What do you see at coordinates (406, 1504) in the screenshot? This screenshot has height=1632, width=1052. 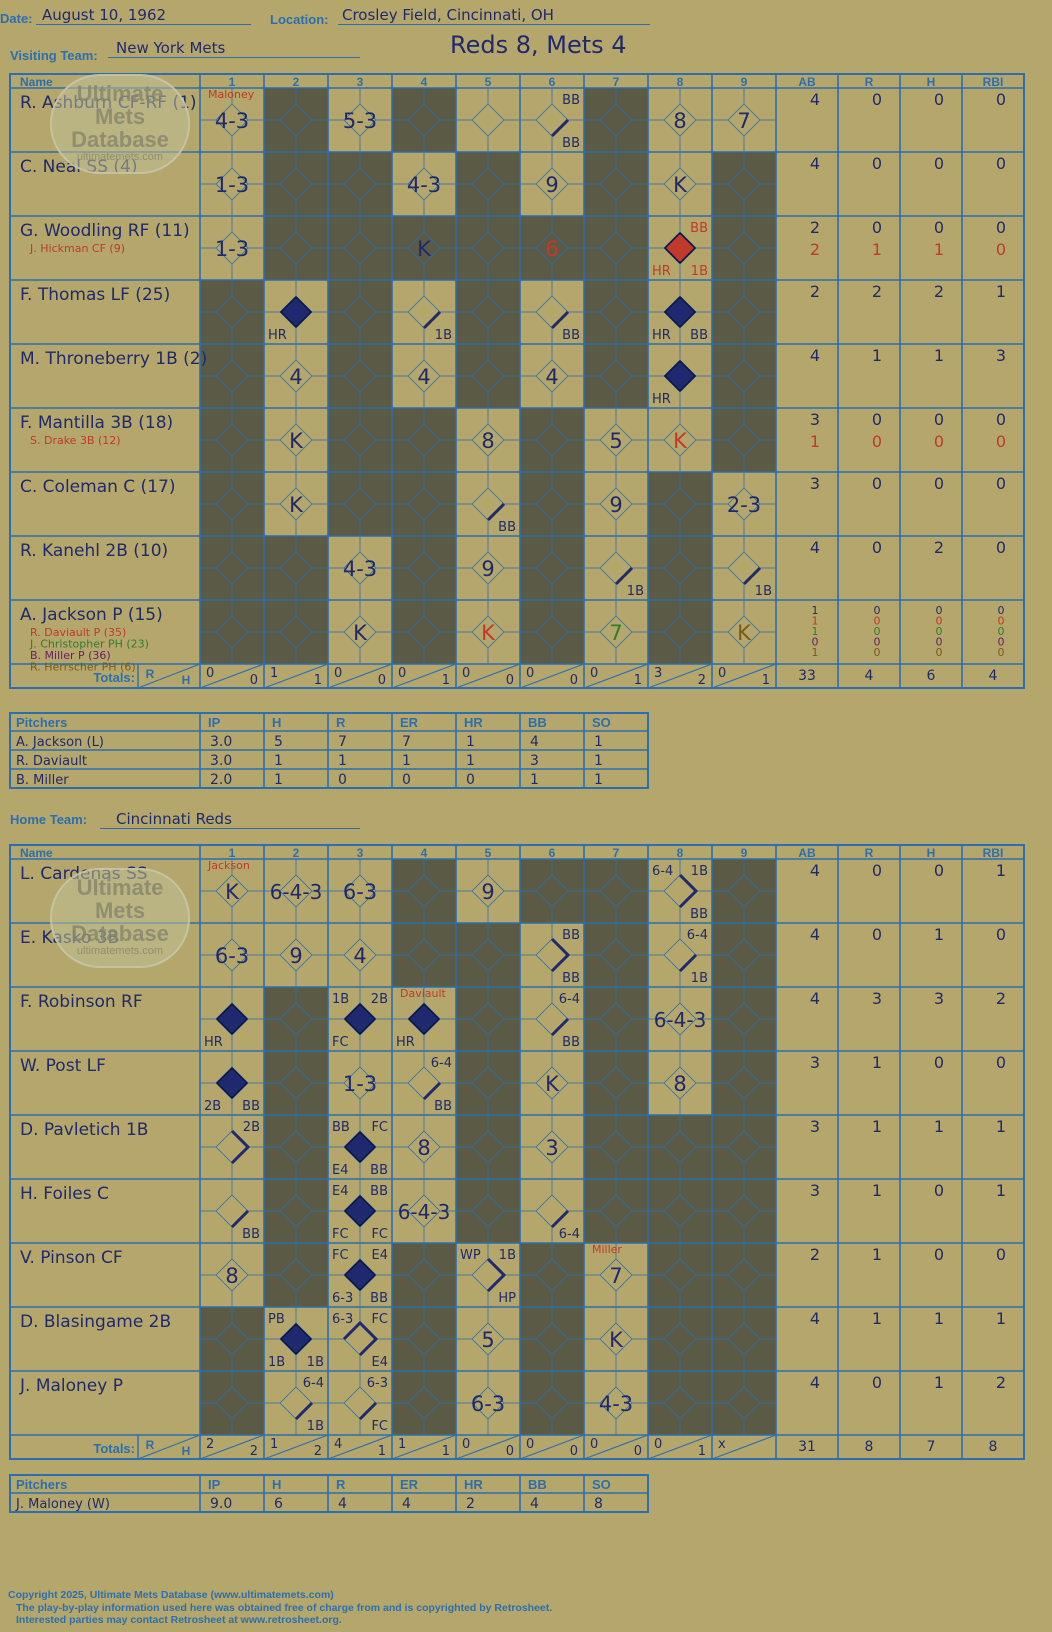 I see `pitcher-stat: 4` at bounding box center [406, 1504].